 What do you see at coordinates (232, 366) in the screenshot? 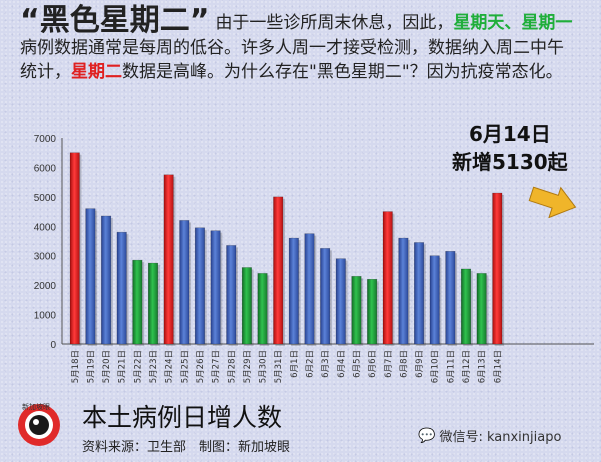
I see `x-tick-label: 5月28日` at bounding box center [232, 366].